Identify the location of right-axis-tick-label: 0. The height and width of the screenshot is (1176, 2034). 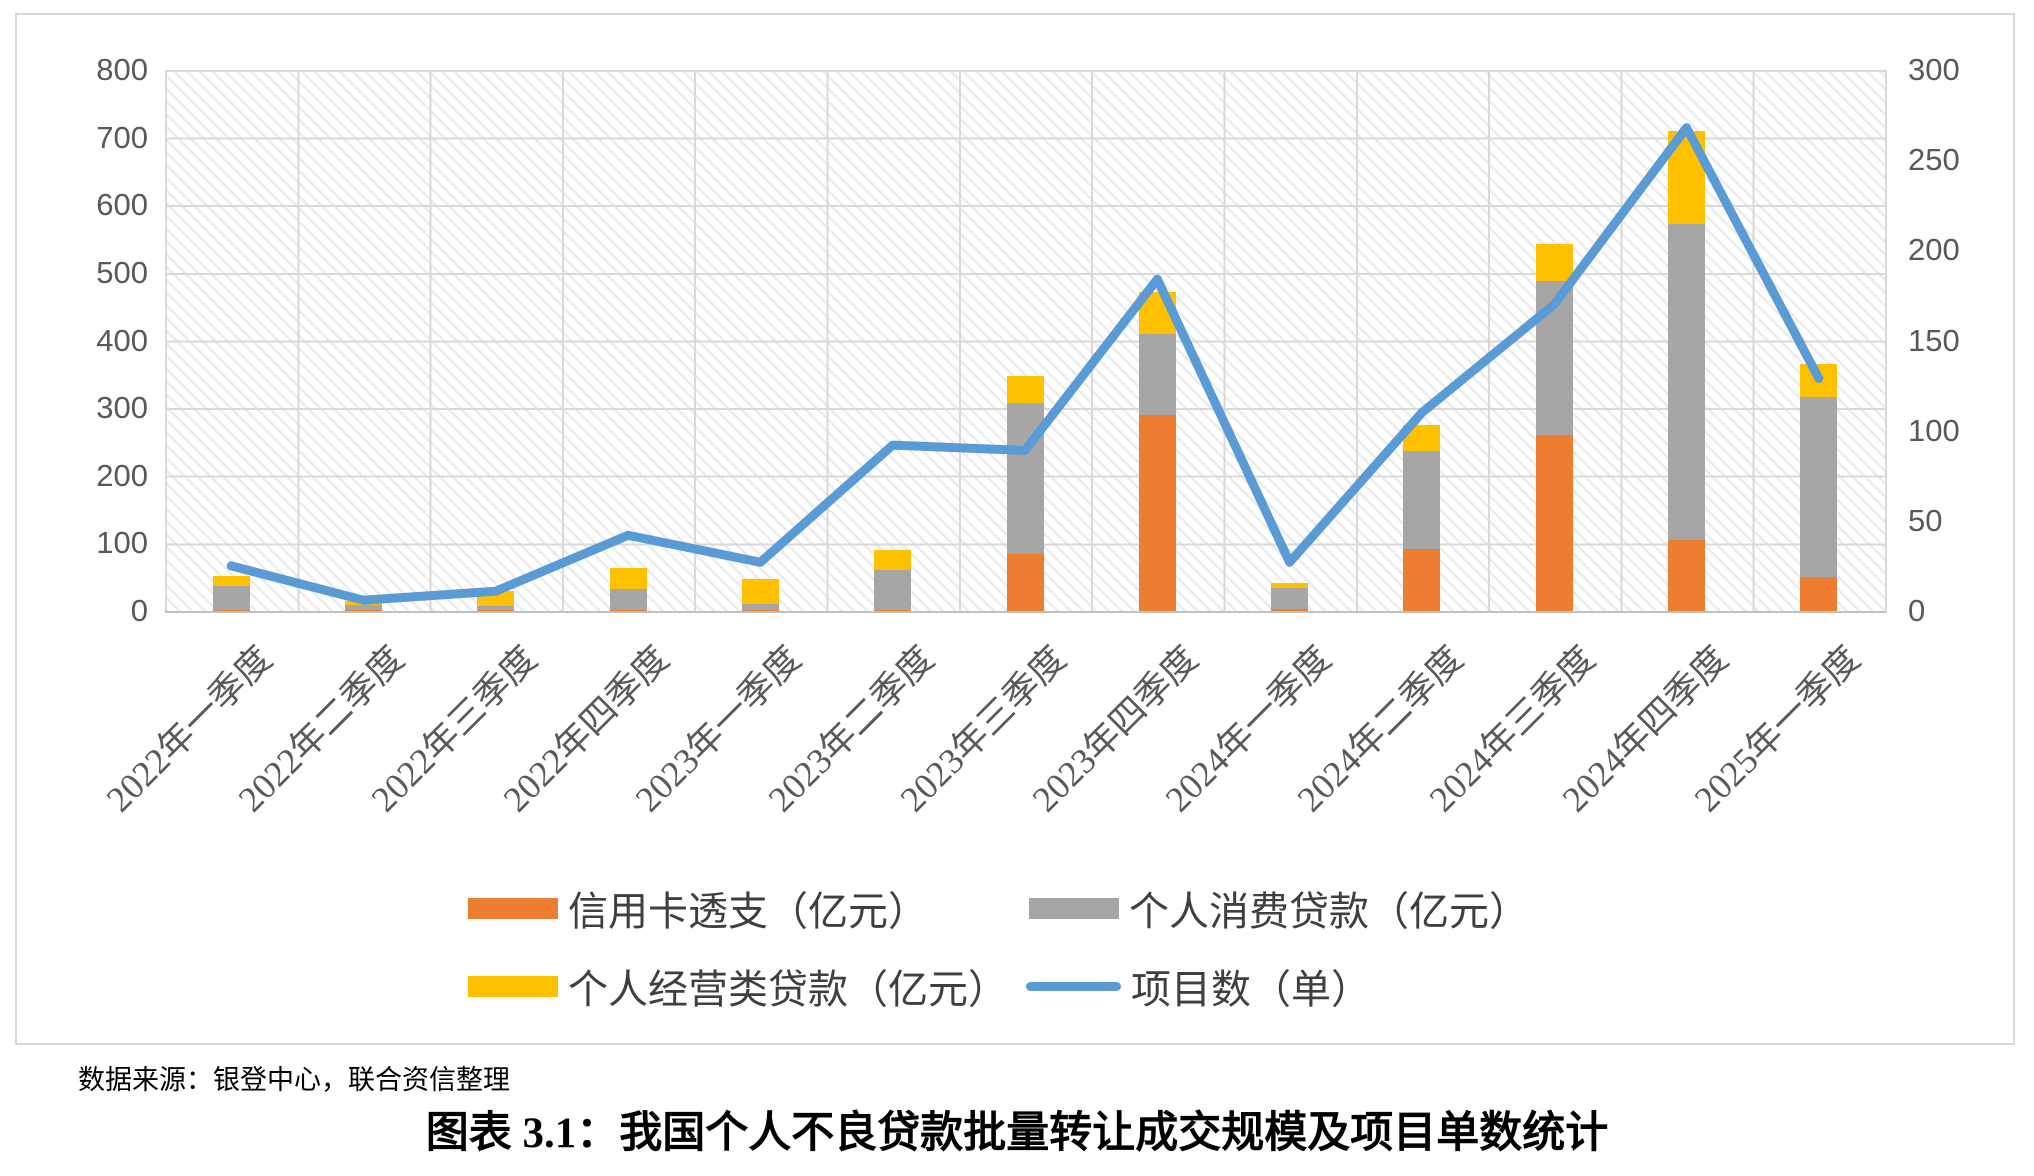
(1917, 610).